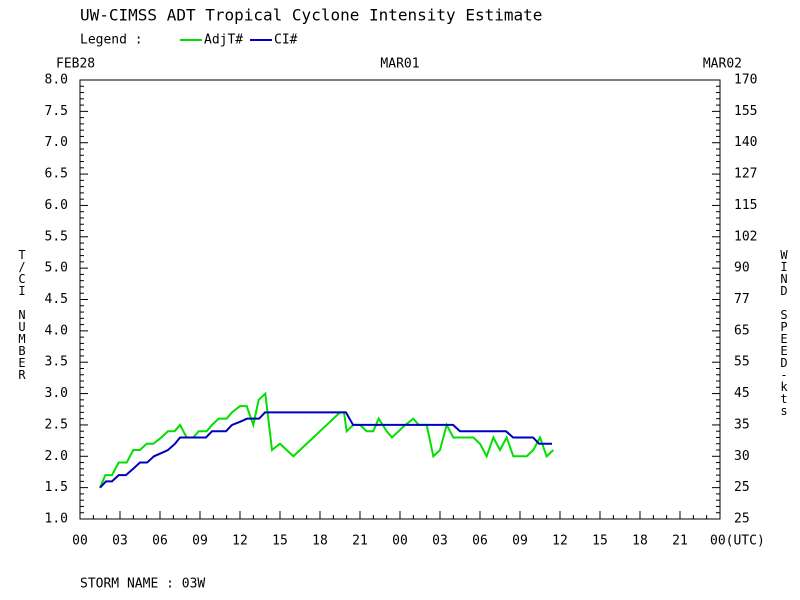  What do you see at coordinates (56, 268) in the screenshot?
I see `y-tick-label: 5.0` at bounding box center [56, 268].